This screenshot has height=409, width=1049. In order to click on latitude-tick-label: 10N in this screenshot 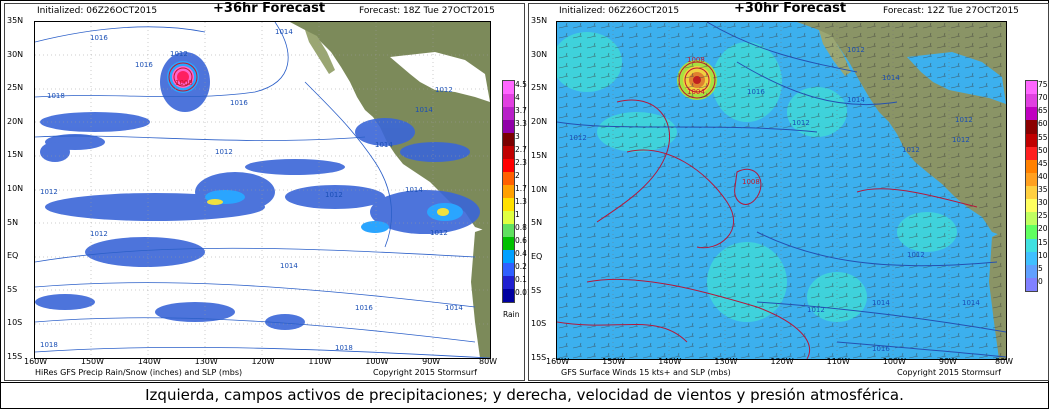, I will do `click(15, 188)`.